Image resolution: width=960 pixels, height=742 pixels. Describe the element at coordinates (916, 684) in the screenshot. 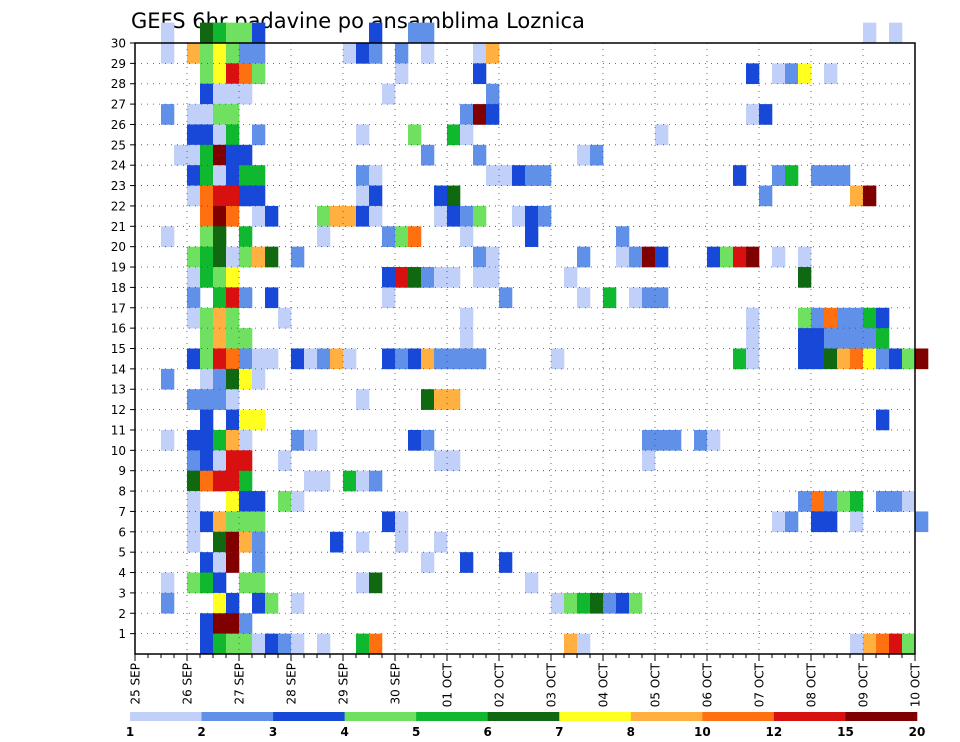

I see `x-tick-label: 10 OCT` at that location.